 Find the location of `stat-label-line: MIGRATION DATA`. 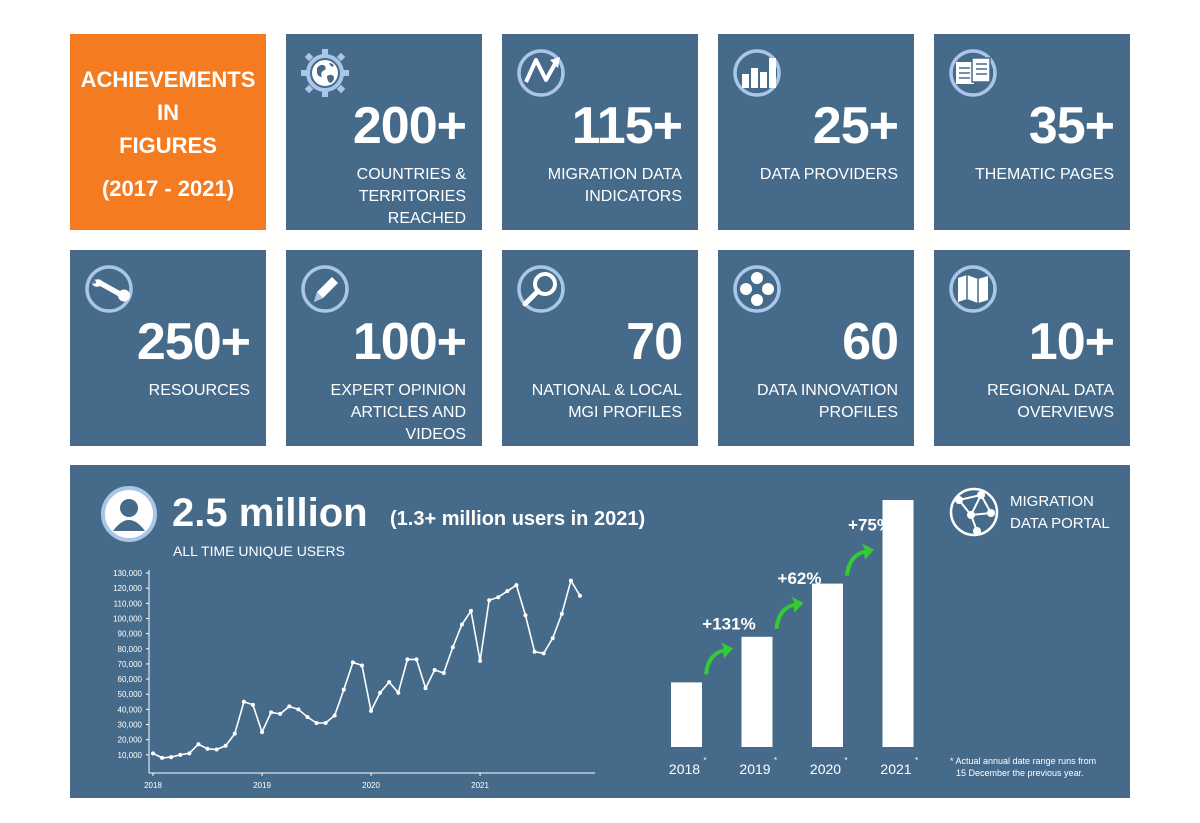

stat-label-line: MIGRATION DATA is located at coordinates (614, 174).